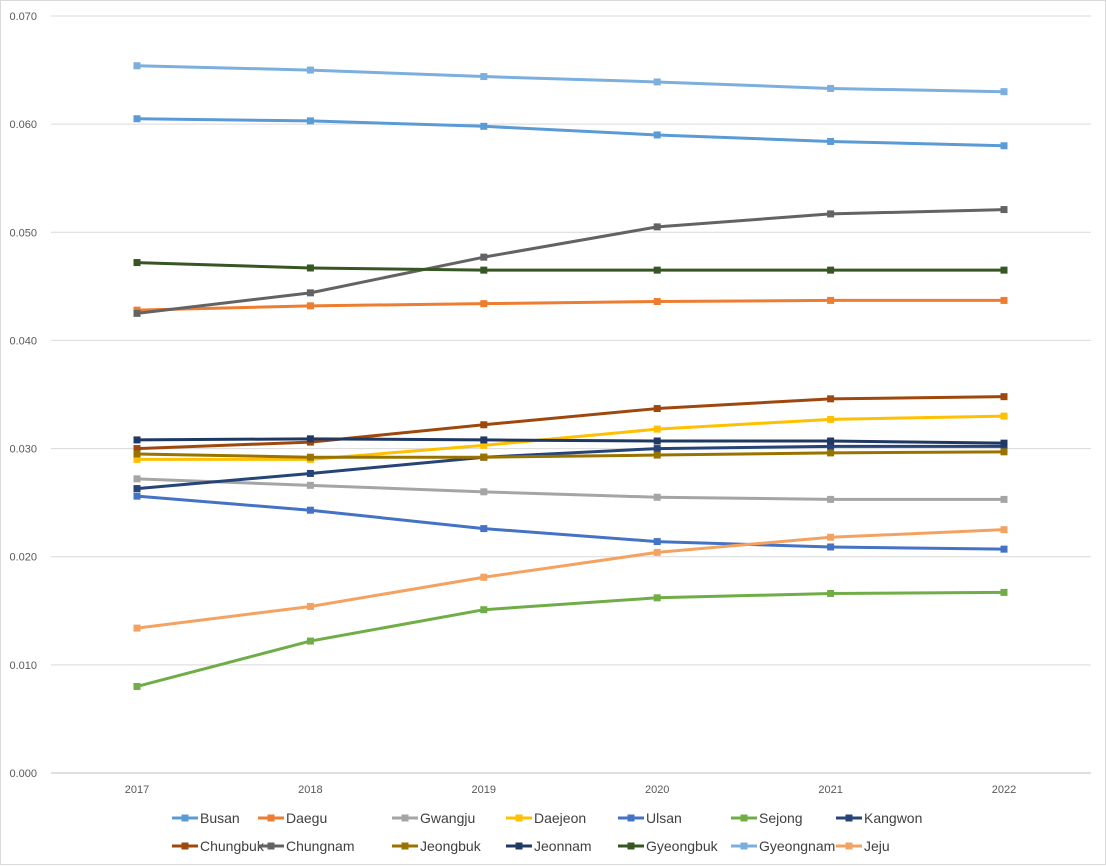  Describe the element at coordinates (546, 818) in the screenshot. I see `legend-item: Daejeon` at that location.